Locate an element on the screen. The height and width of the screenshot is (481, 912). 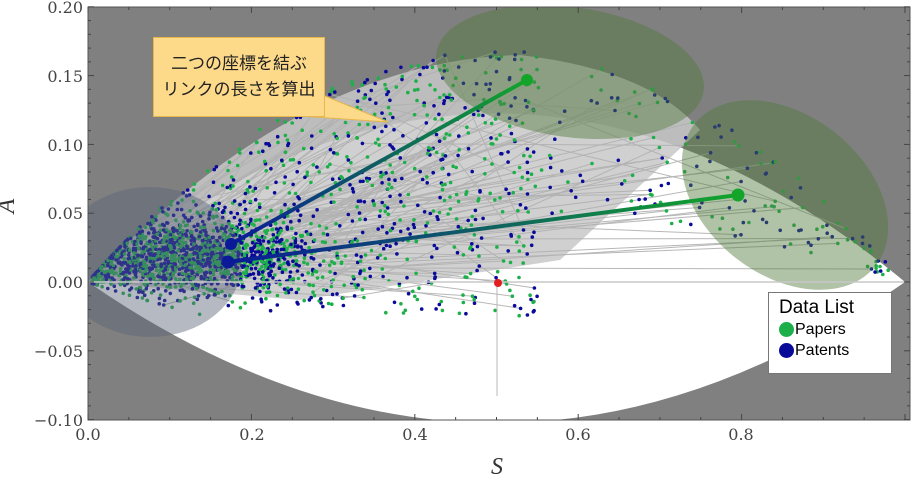
papers-marker-icon is located at coordinates (786, 329).